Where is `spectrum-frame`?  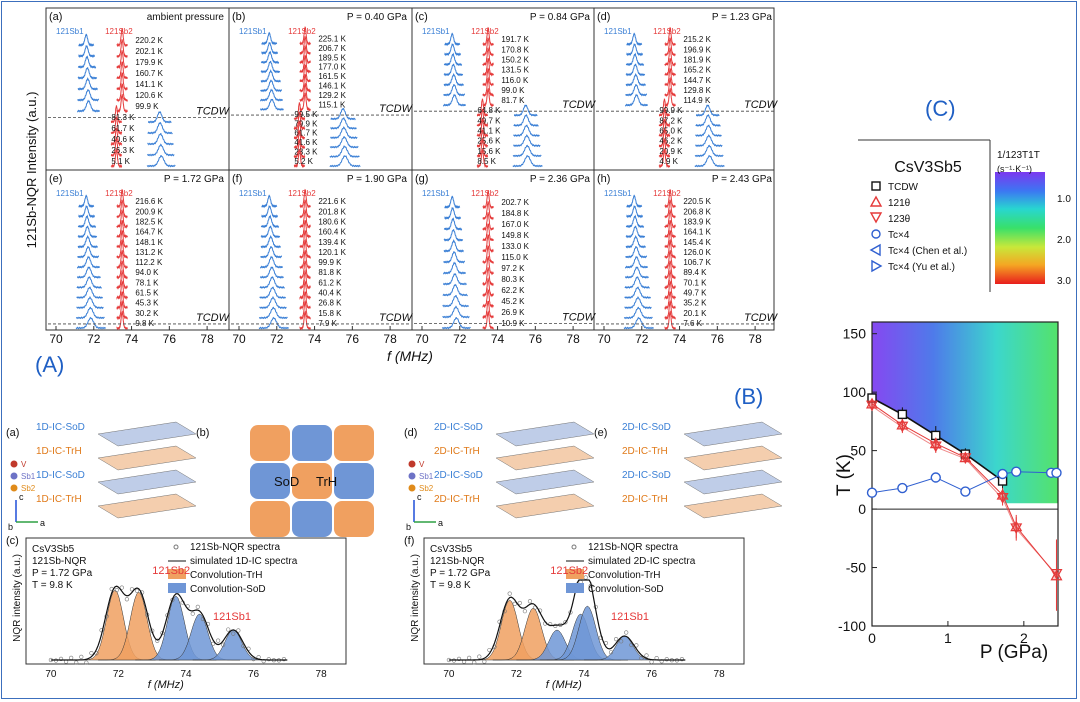
spectrum-frame is located at coordinates (186, 601).